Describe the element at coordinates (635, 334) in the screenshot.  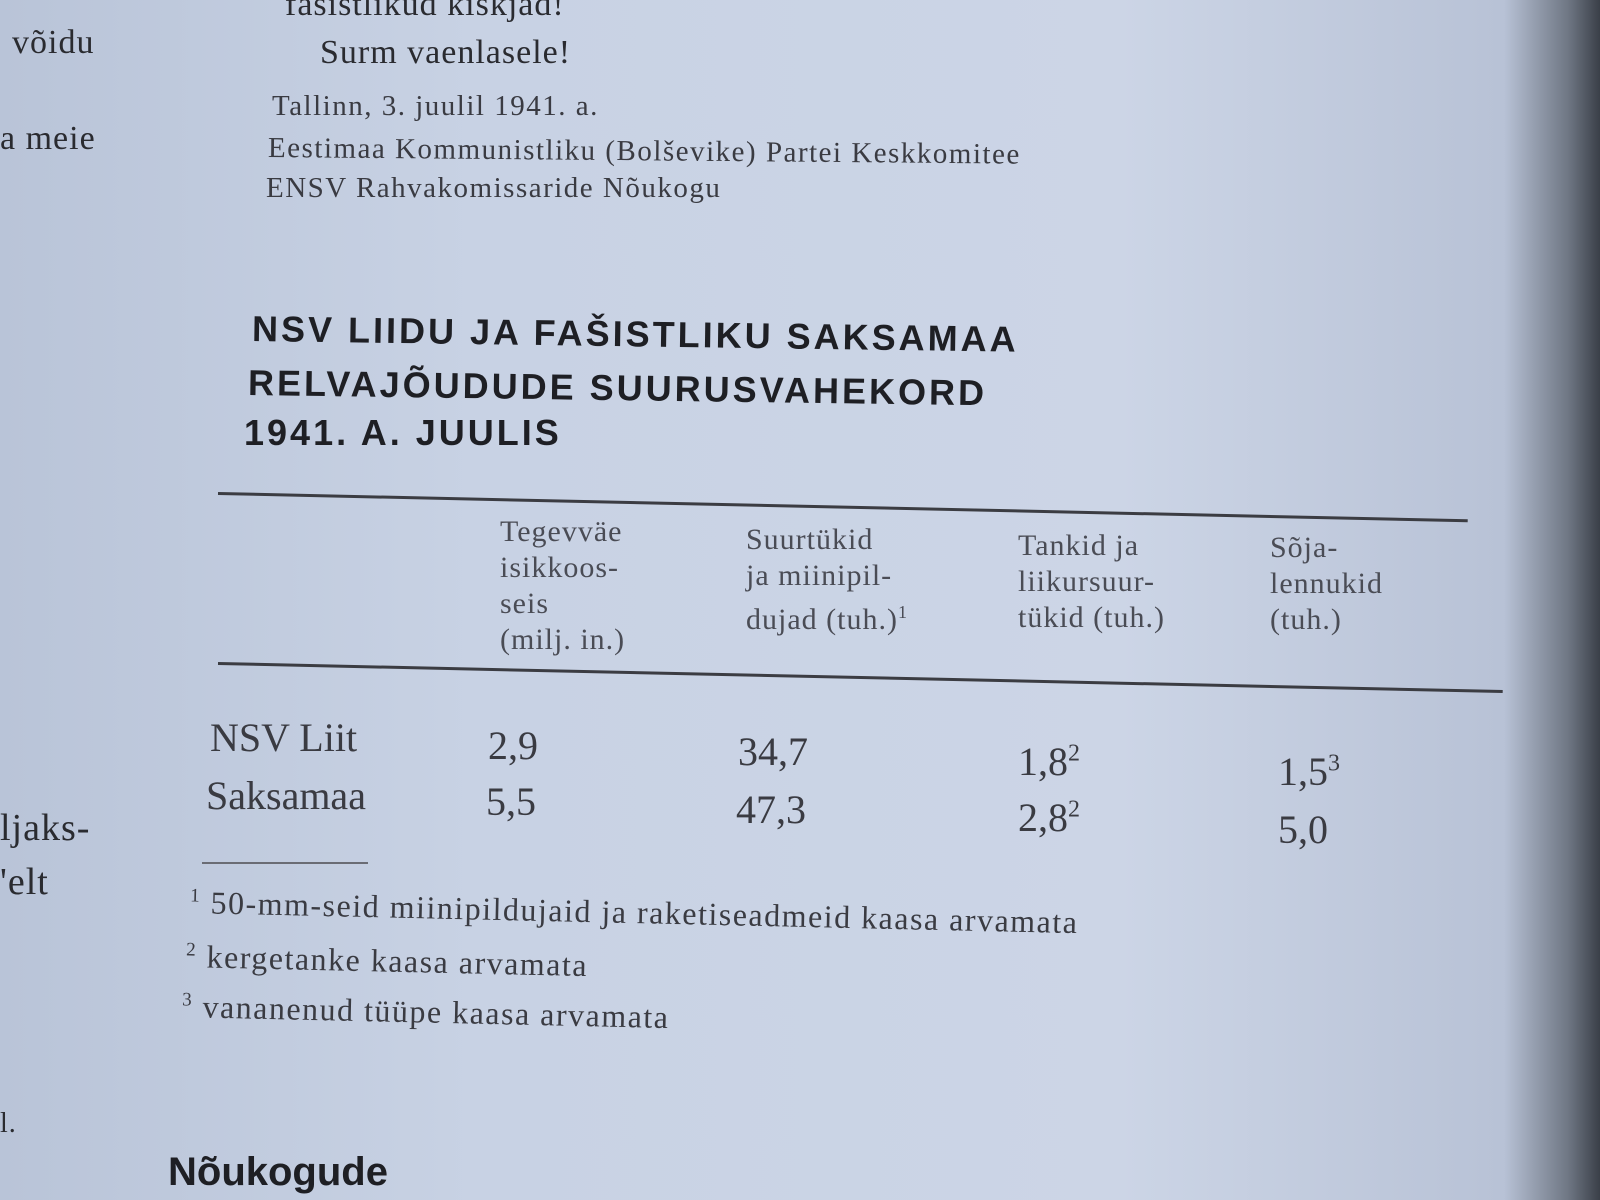
I see `title-line: NSV LIIDU JA FAŠISTLIKU SAKSAMAA` at that location.